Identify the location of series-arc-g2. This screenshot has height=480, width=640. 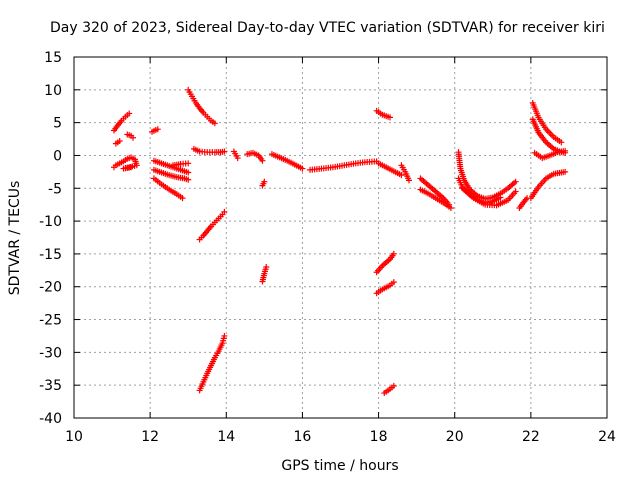
(405, 173).